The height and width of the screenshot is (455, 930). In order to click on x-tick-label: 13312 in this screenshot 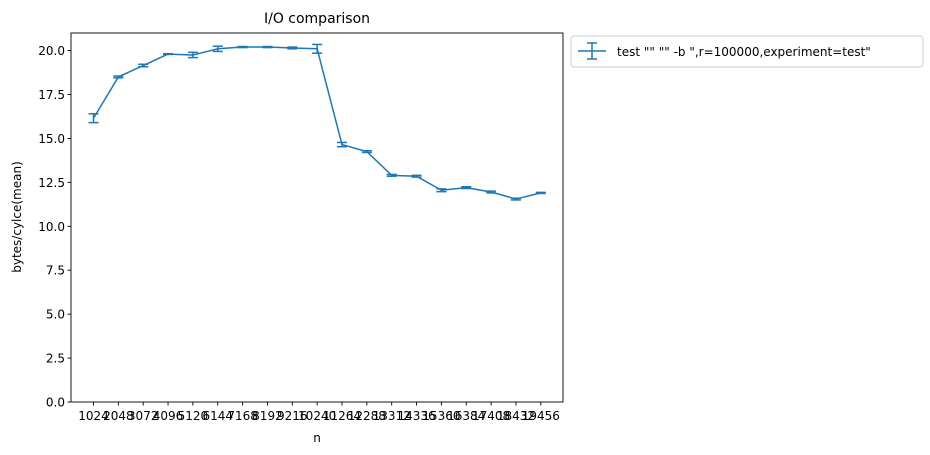, I will do `click(392, 416)`.